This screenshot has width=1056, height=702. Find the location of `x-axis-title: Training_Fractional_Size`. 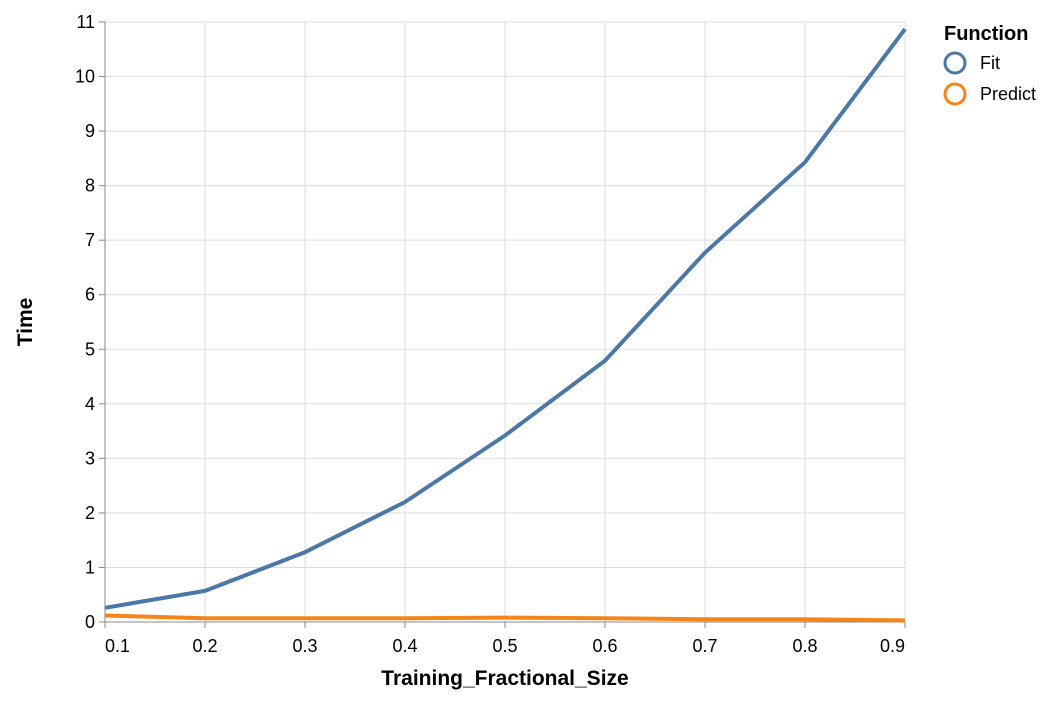

x-axis-title: Training_Fractional_Size is located at coordinates (504, 678).